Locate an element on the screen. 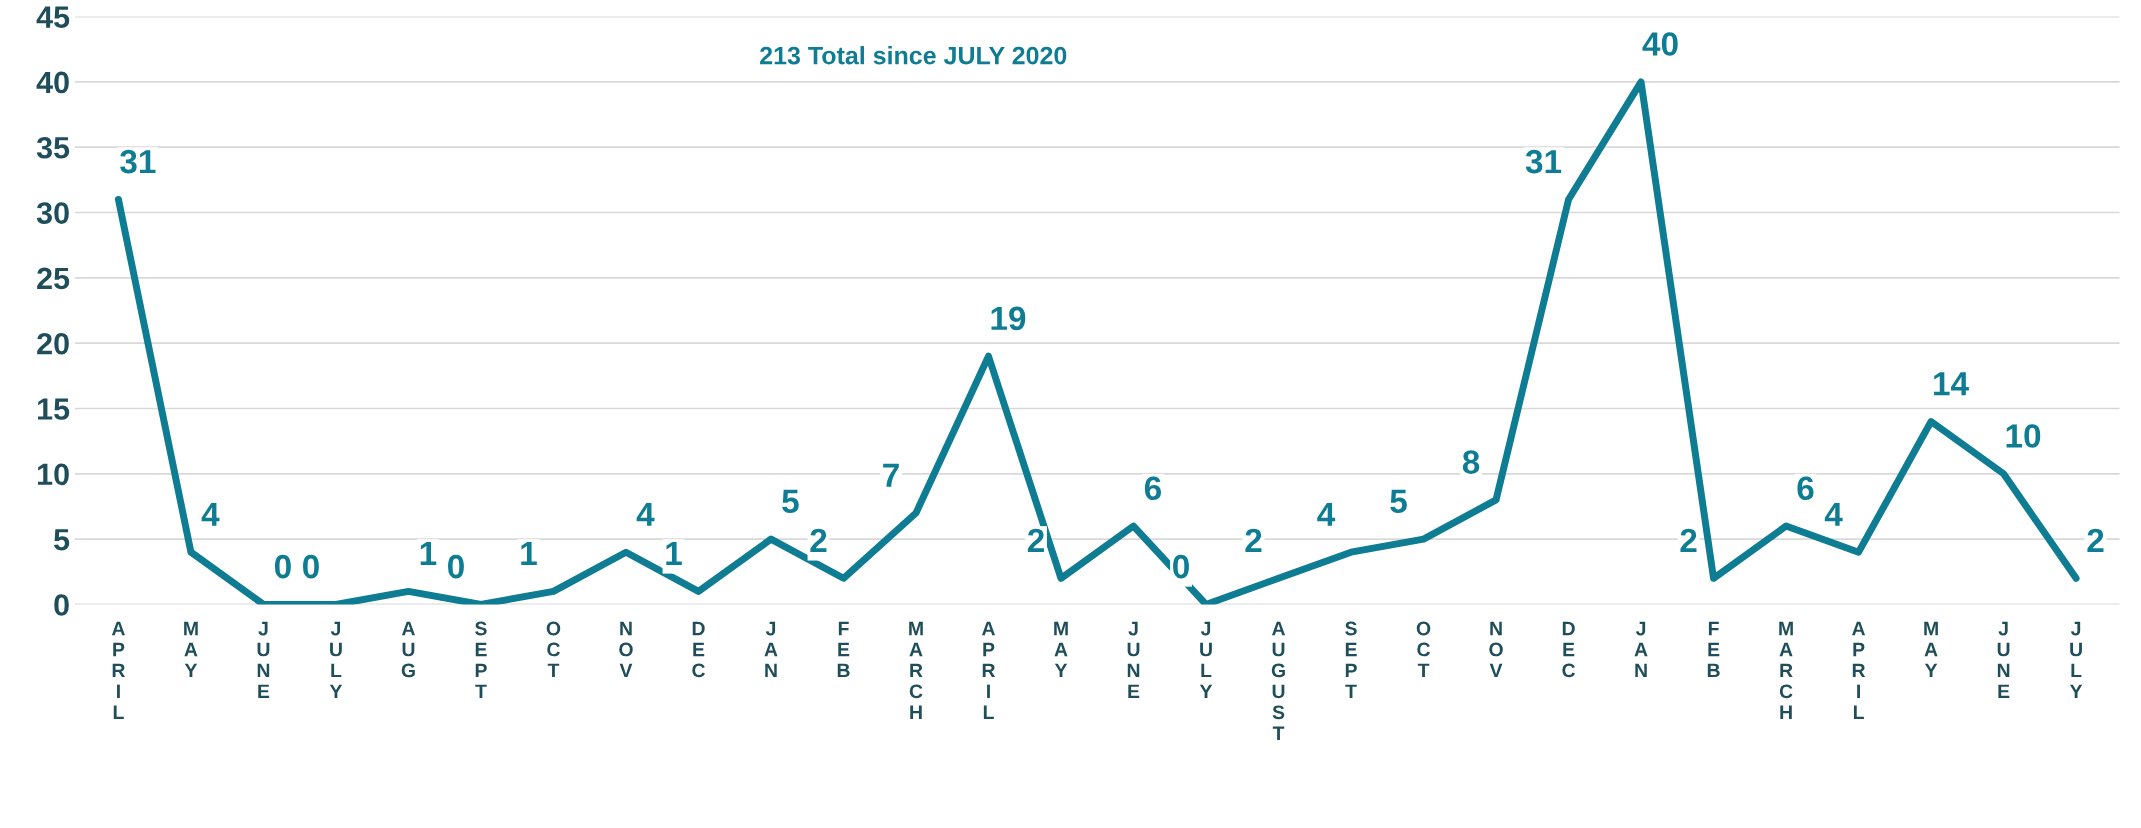 The image size is (2141, 828). y-tick-label: 10 is located at coordinates (53, 474).